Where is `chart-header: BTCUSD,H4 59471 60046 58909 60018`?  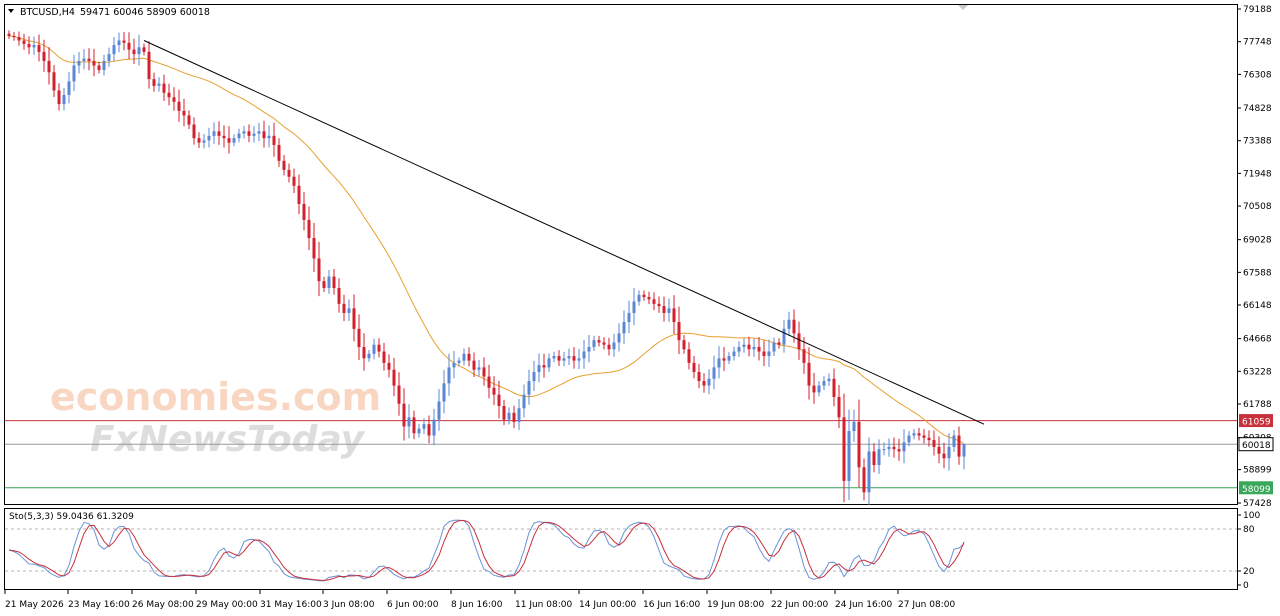
chart-header: BTCUSD,H4 59471 60046 58909 60018 is located at coordinates (109, 12).